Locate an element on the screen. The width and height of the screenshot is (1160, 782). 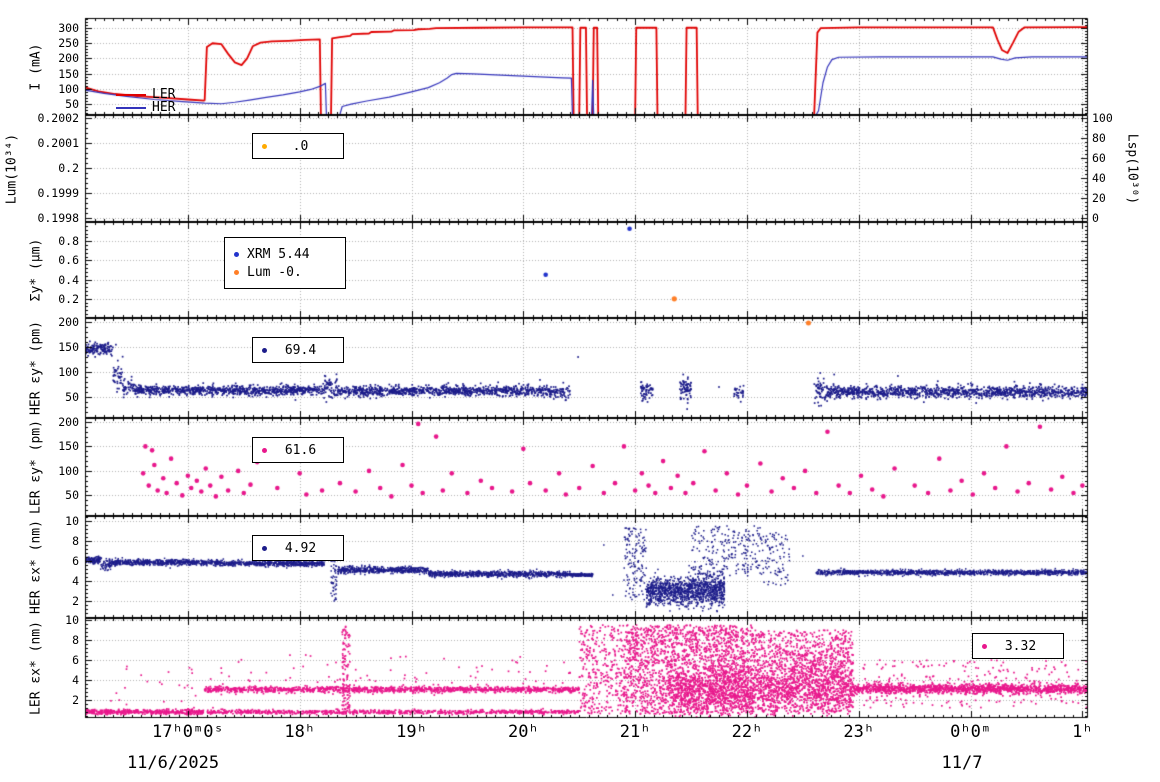
y-axis-title: I (mA) is located at coordinates (36, 66).